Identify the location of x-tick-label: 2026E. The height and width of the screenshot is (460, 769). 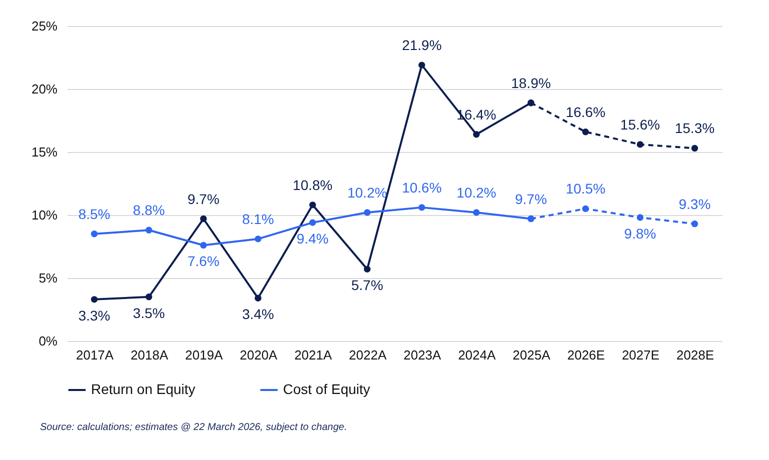
(586, 355).